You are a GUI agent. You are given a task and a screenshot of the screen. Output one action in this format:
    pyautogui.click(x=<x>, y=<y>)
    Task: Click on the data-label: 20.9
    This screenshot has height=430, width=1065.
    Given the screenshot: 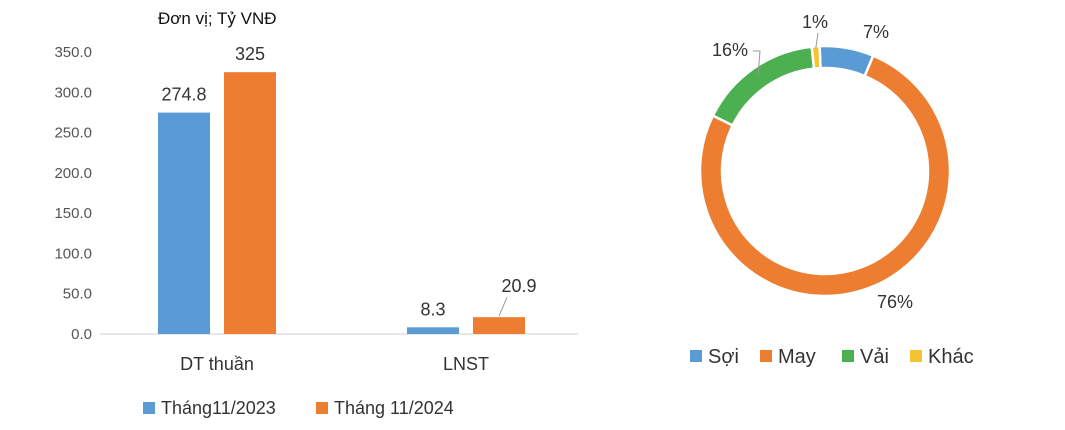 What is the action you would take?
    pyautogui.click(x=518, y=286)
    